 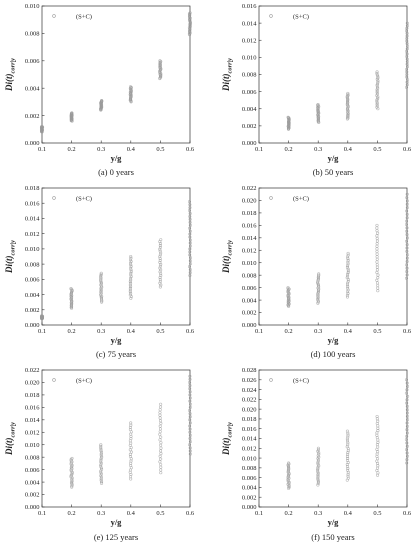 What do you see at coordinates (332, 537) in the screenshot?
I see `panel-caption: (f) 150 years` at bounding box center [332, 537].